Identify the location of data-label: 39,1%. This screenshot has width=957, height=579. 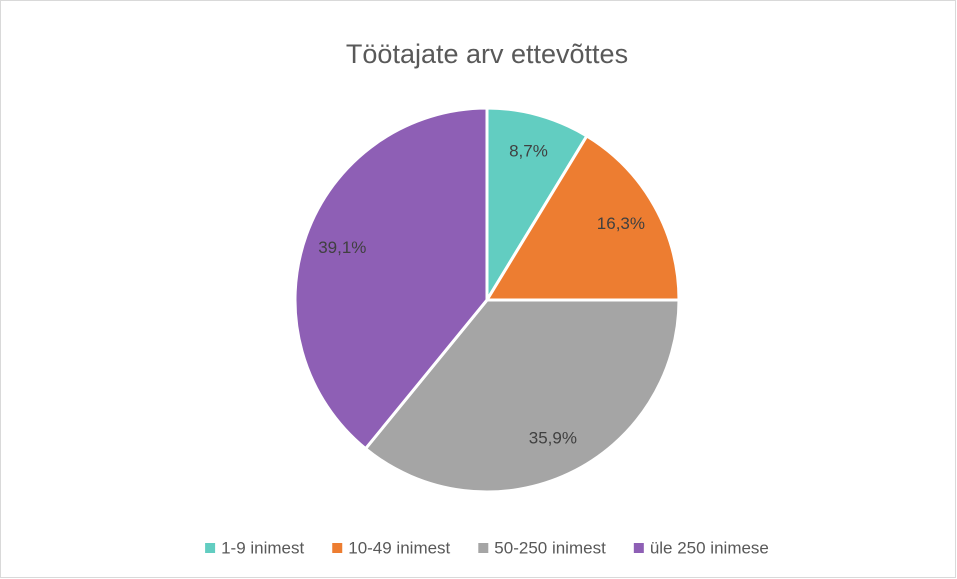
(342, 247).